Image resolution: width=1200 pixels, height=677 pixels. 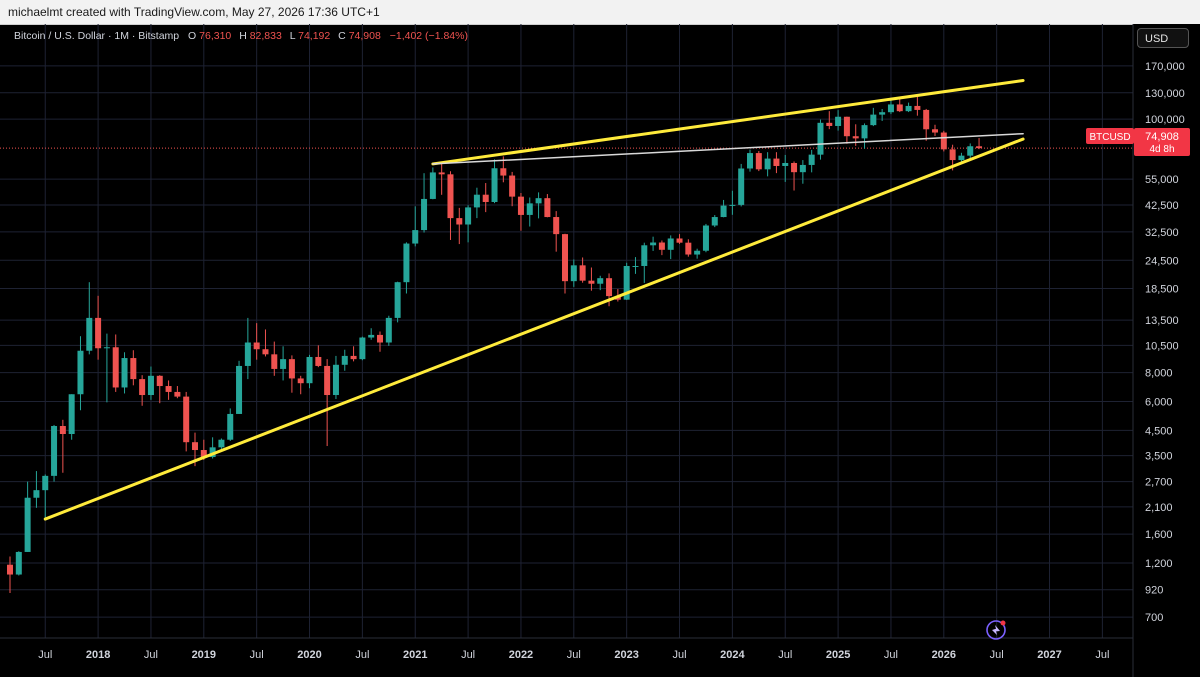 What do you see at coordinates (365, 36) in the screenshot?
I see `legend-close-value: 74,908` at bounding box center [365, 36].